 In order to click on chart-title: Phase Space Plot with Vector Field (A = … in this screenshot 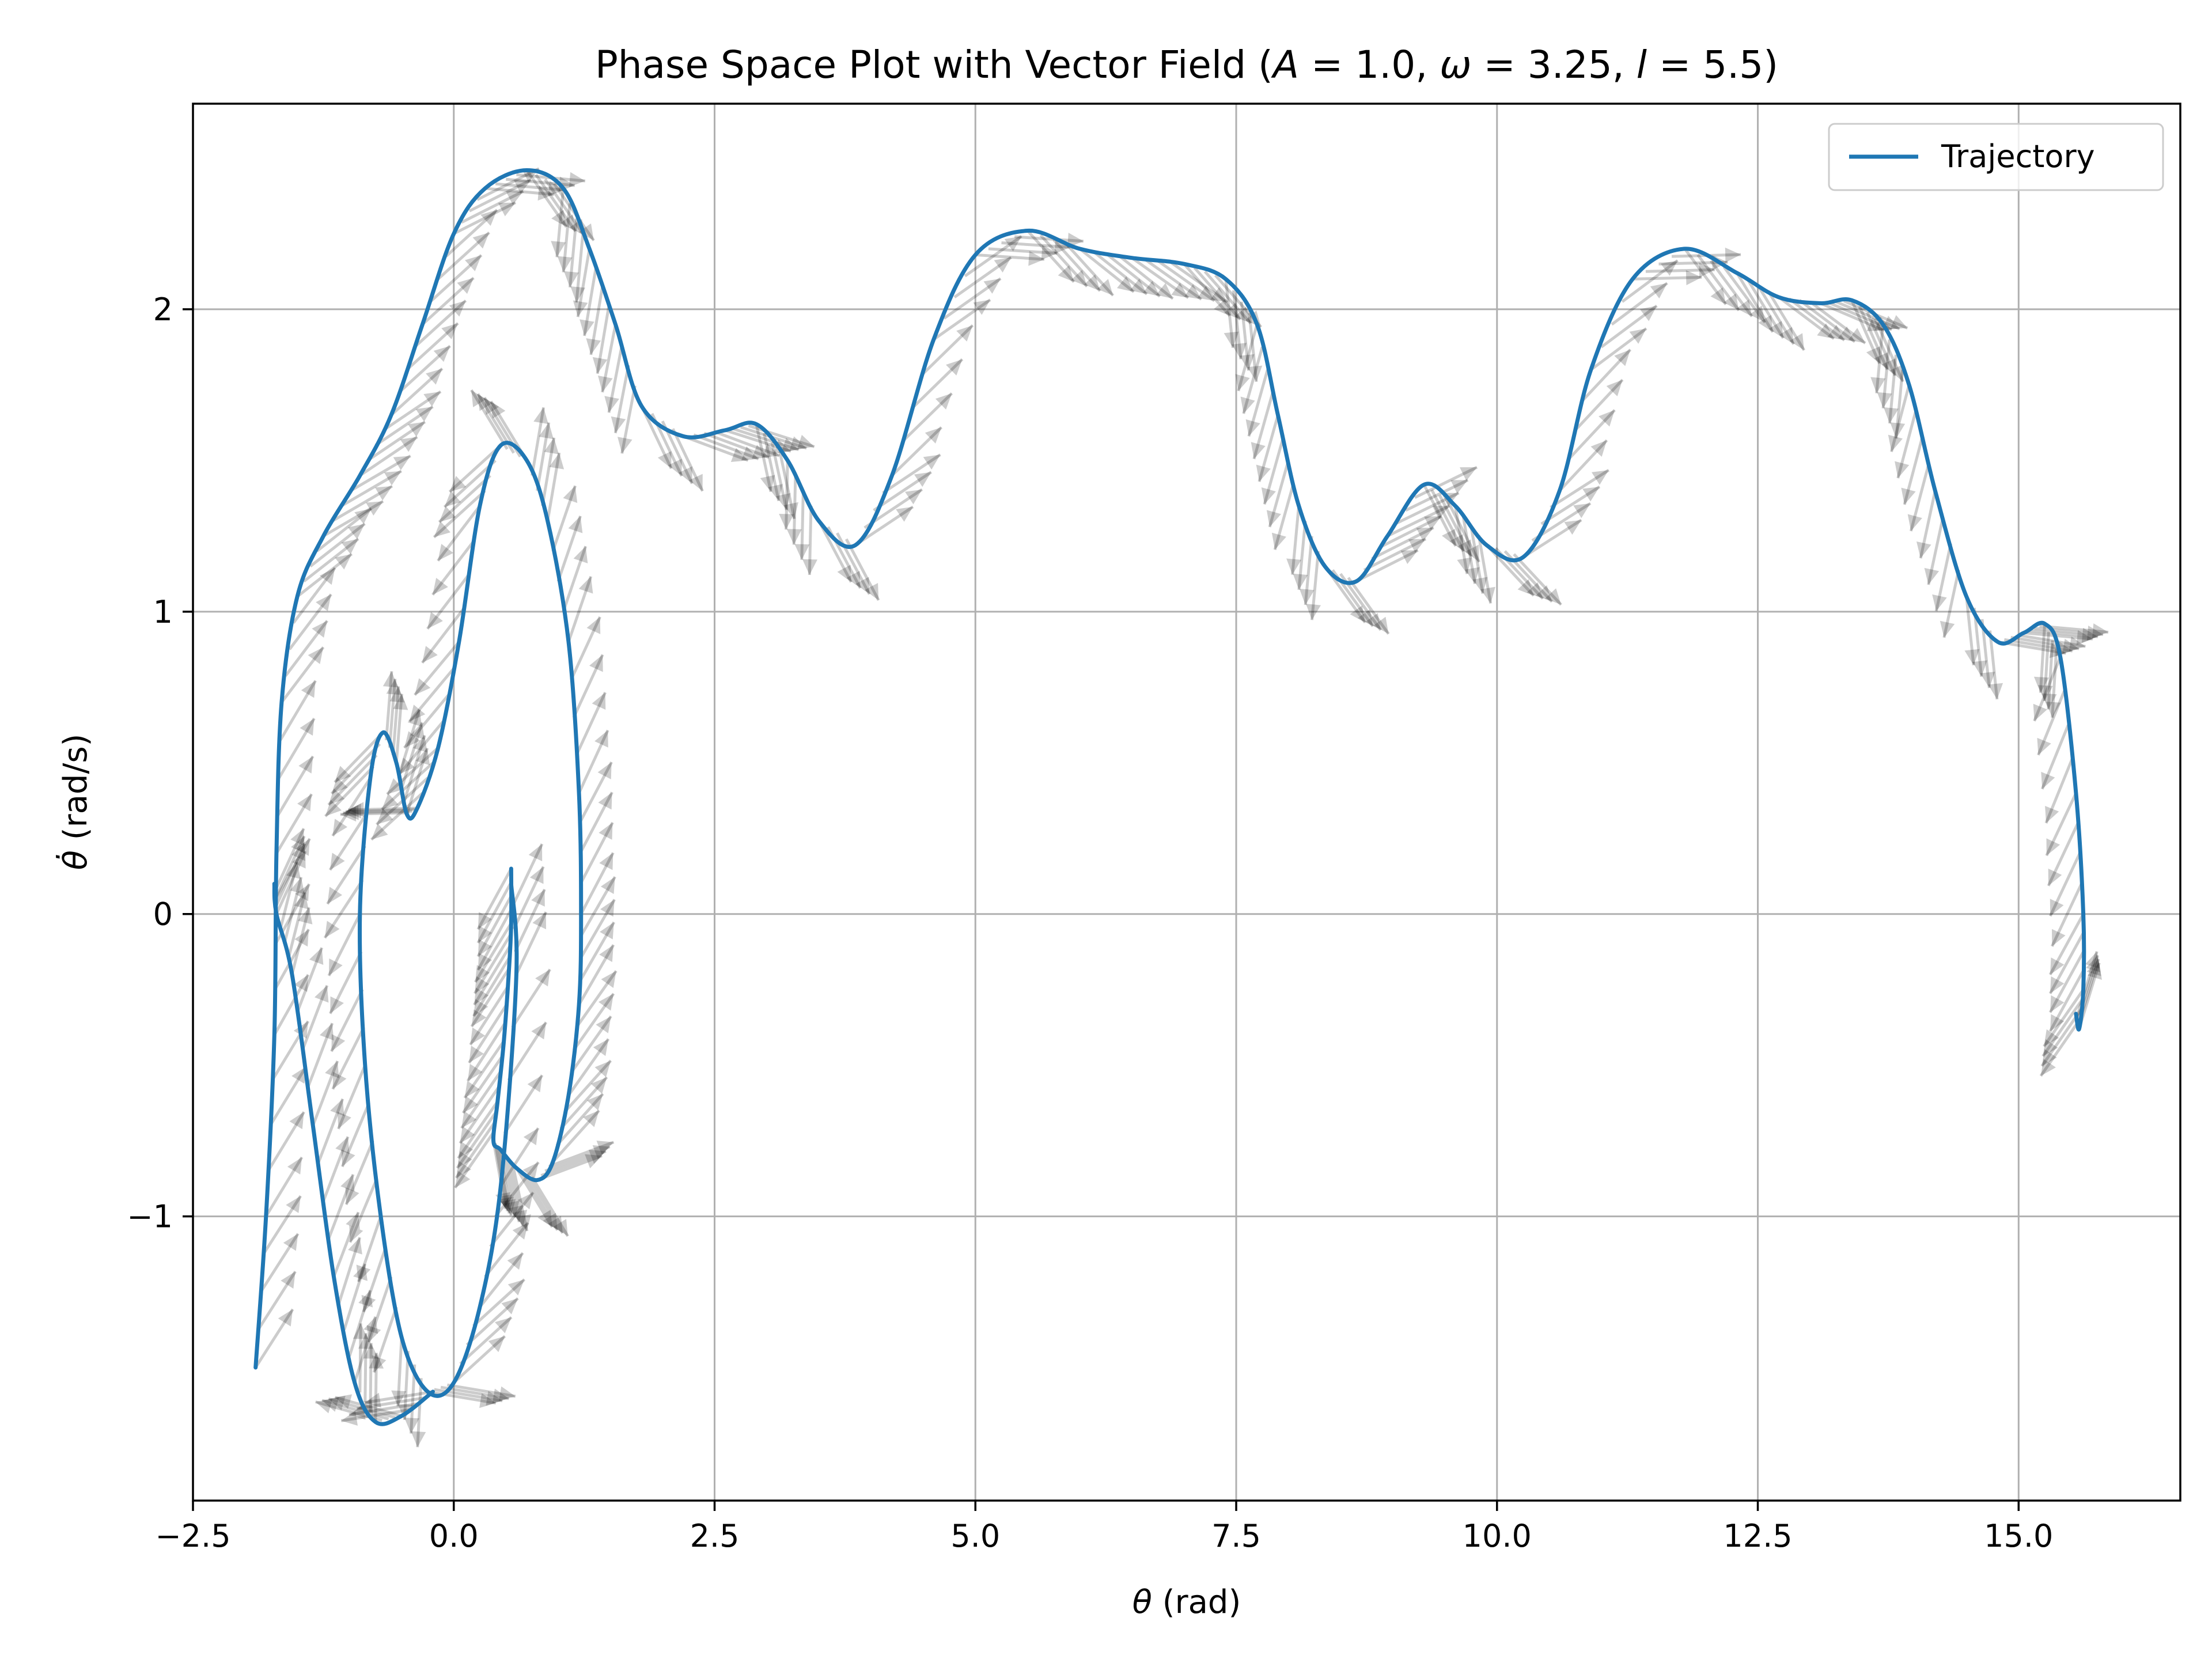, I will do `click(1186, 65)`.